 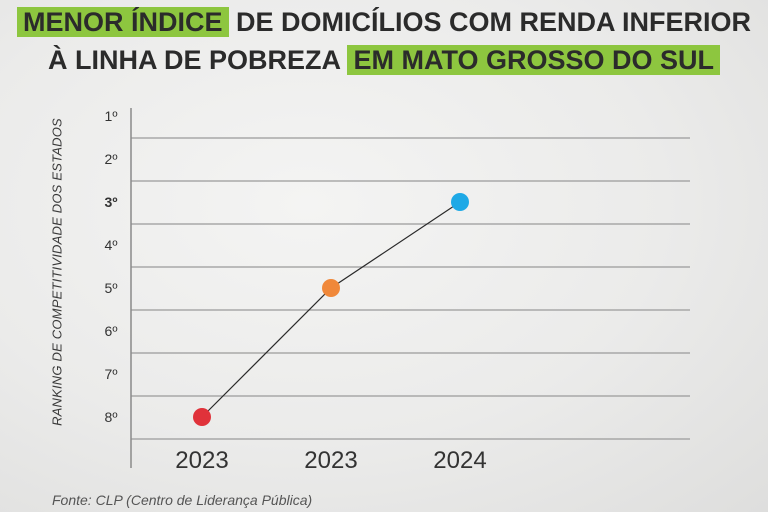 I want to click on y-tick-label: 8º, so click(x=111, y=417).